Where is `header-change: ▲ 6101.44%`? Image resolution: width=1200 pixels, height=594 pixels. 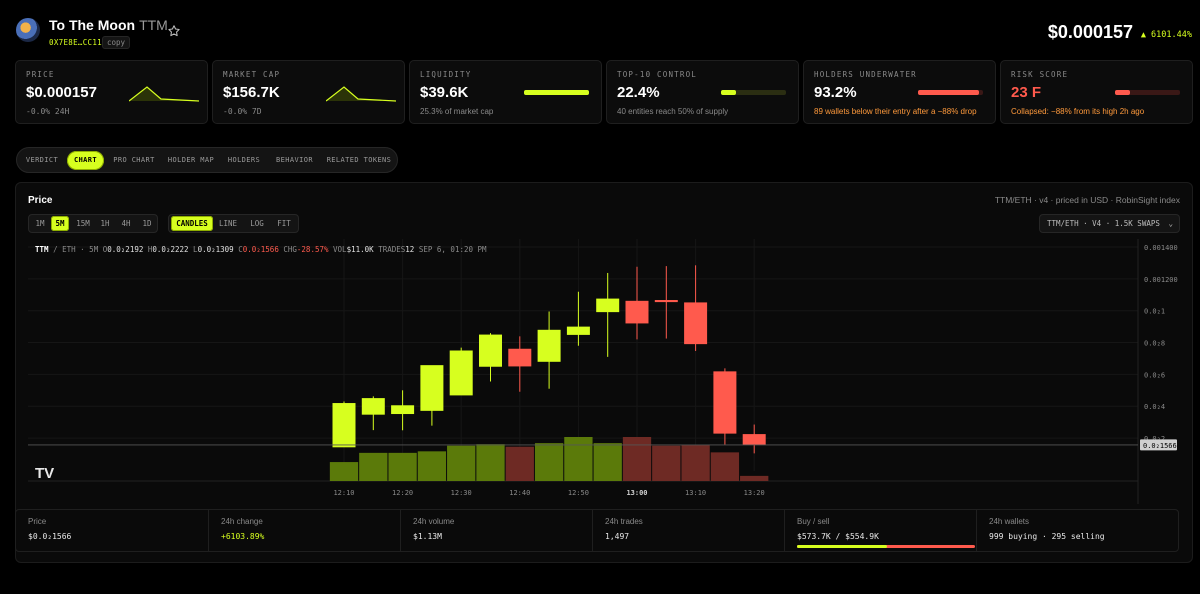
header-change: ▲ 6101.44% is located at coordinates (1166, 35).